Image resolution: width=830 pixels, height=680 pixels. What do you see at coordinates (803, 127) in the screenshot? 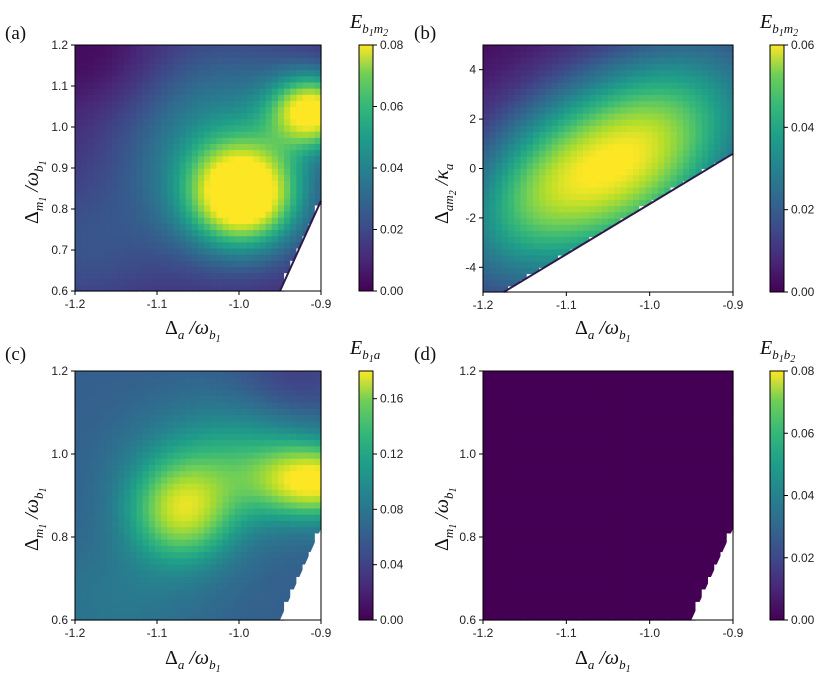
I see `colorbar-tick-label: 0.04` at bounding box center [803, 127].